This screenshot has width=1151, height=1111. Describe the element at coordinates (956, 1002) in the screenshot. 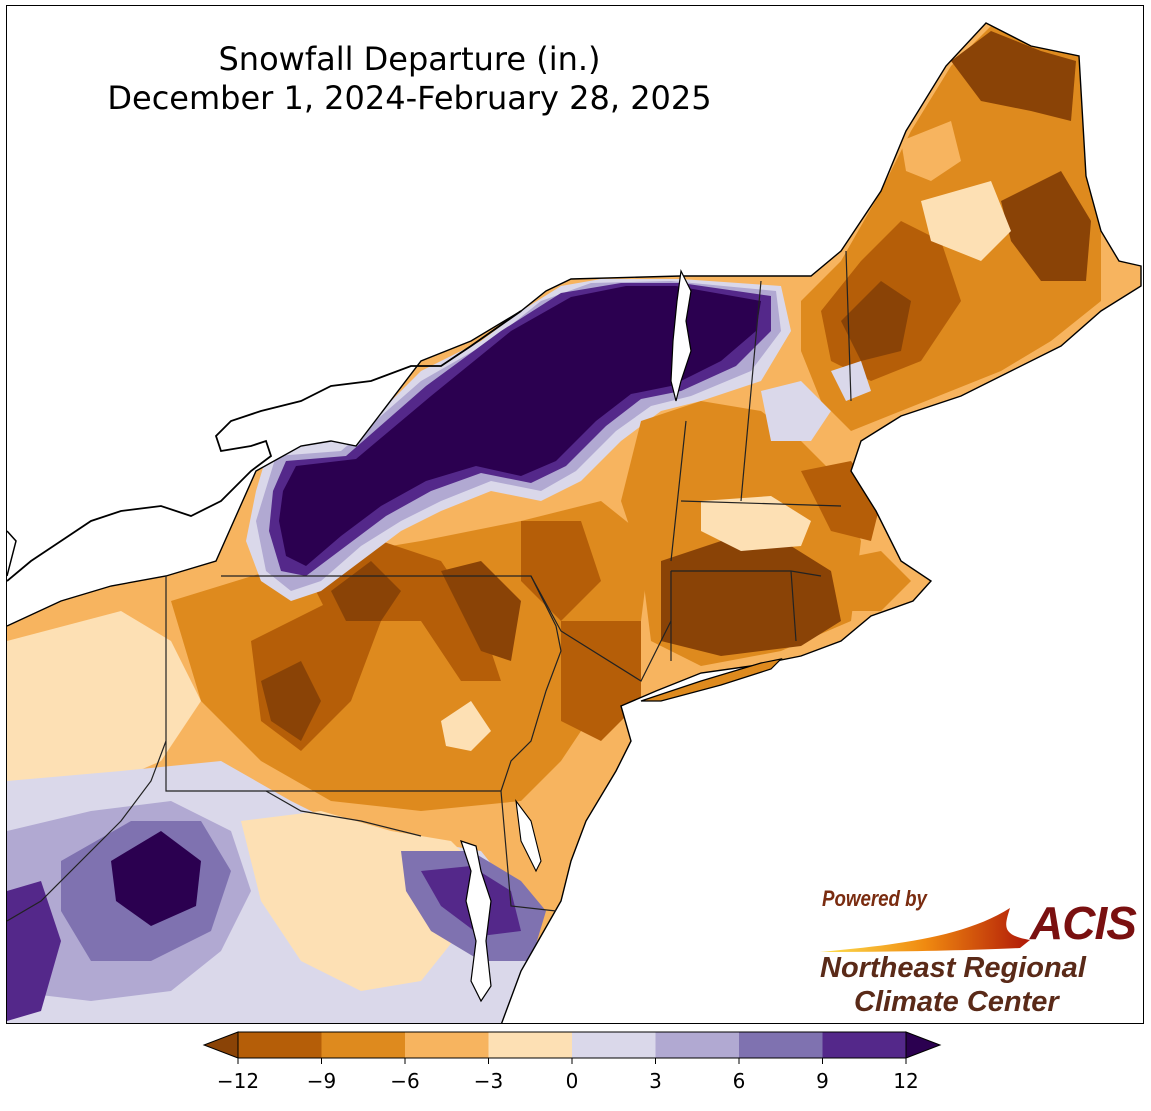

I see `org-name-line-2: Climate Center` at that location.